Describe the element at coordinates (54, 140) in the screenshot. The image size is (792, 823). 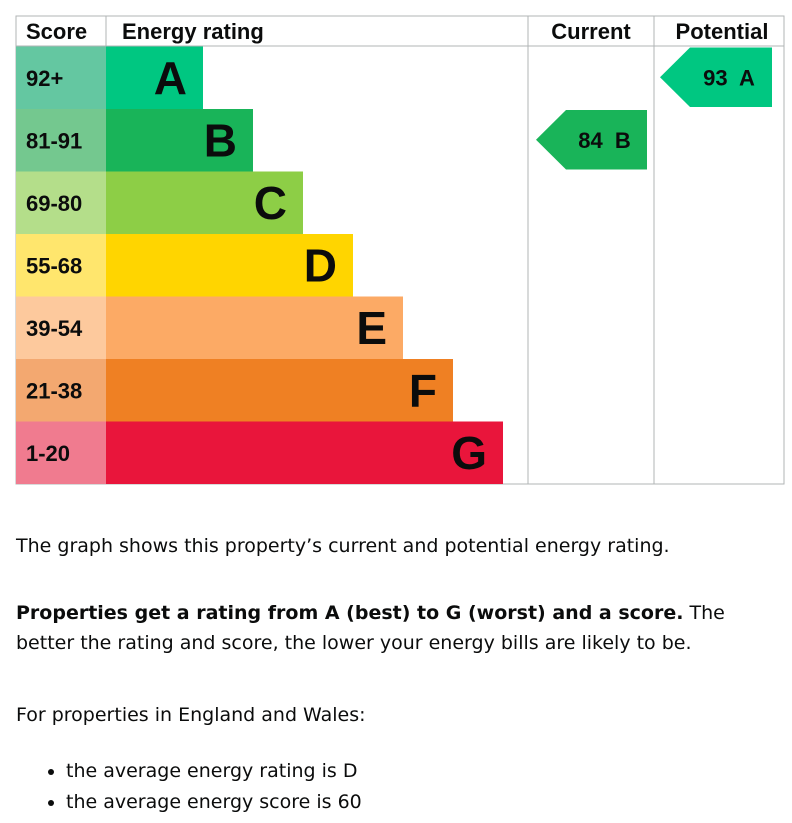
I see `score-range-b: 81-91` at that location.